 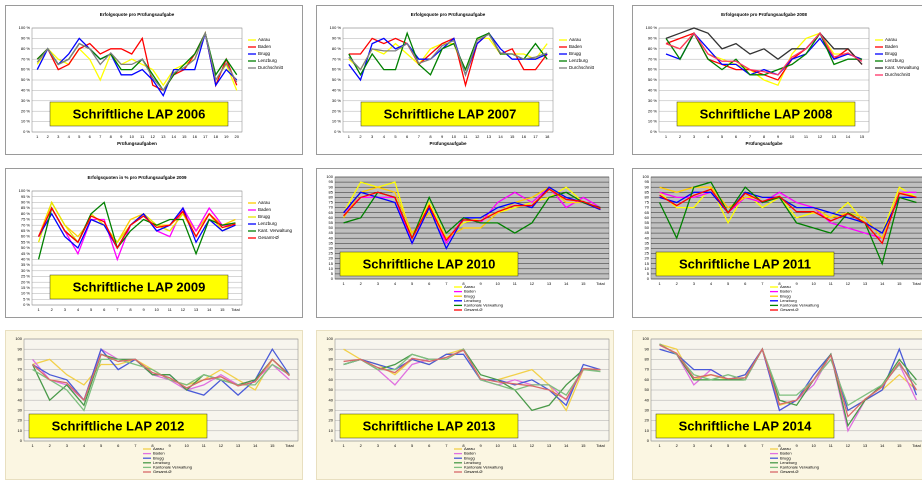 I want to click on y-tick-label: 10, so click(x=647, y=268).